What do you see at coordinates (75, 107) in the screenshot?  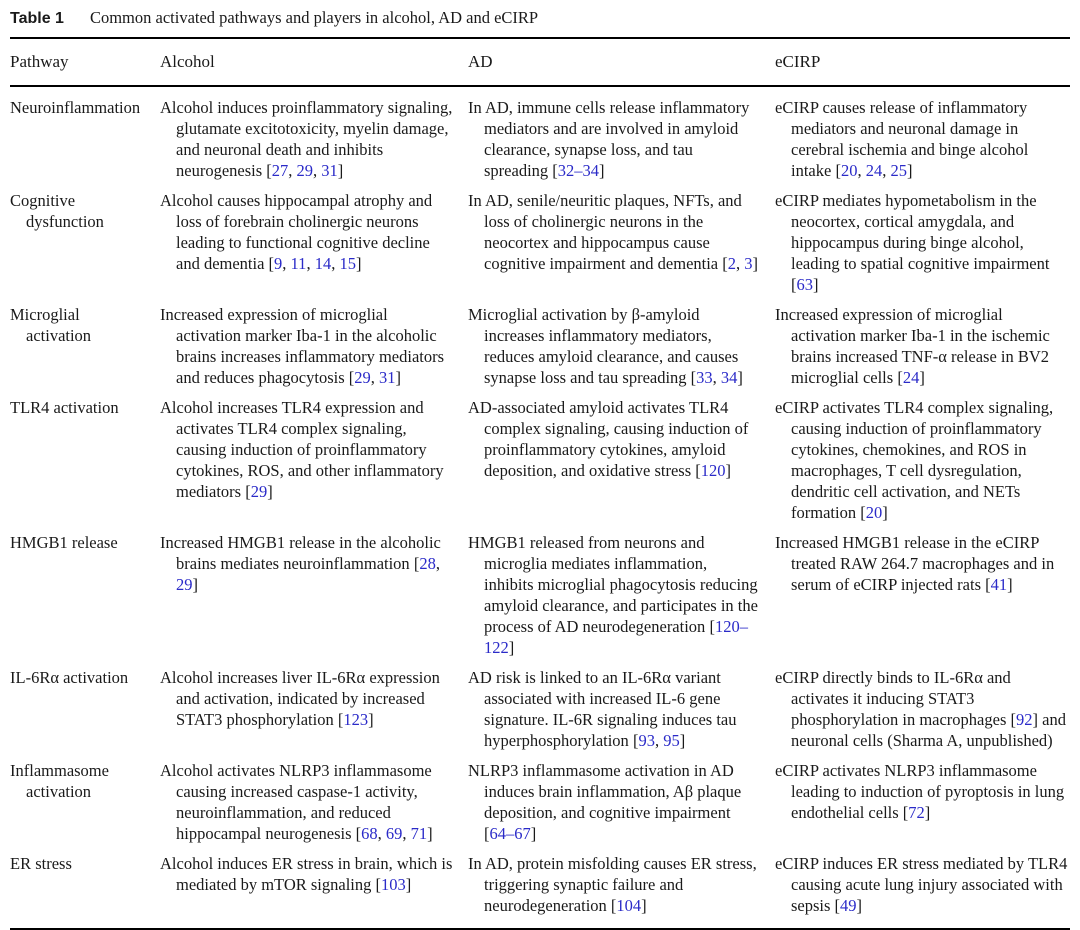 I see `pathway-cell: Neuroinflammation` at bounding box center [75, 107].